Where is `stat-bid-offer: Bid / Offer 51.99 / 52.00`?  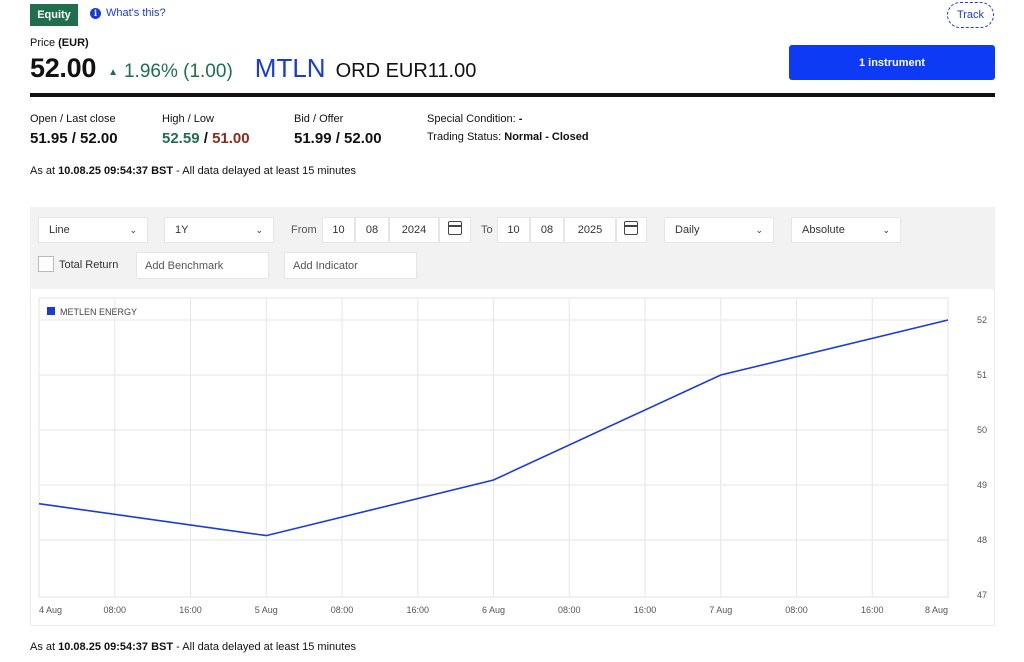
stat-bid-offer: Bid / Offer 51.99 / 52.00 is located at coordinates (338, 130).